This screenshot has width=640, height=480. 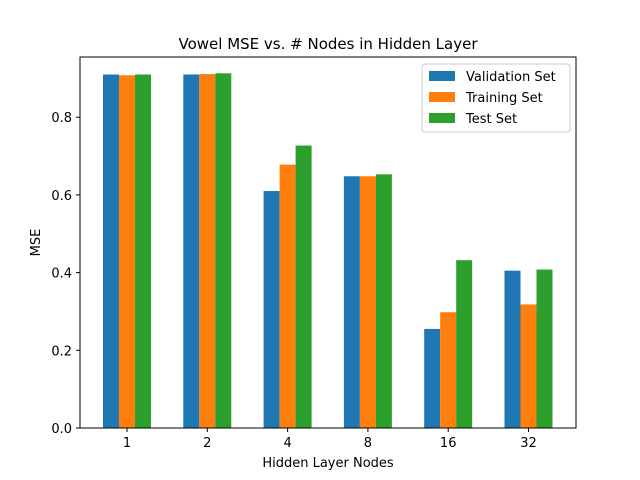 I want to click on y-tick-label: 0.4, so click(x=61, y=274).